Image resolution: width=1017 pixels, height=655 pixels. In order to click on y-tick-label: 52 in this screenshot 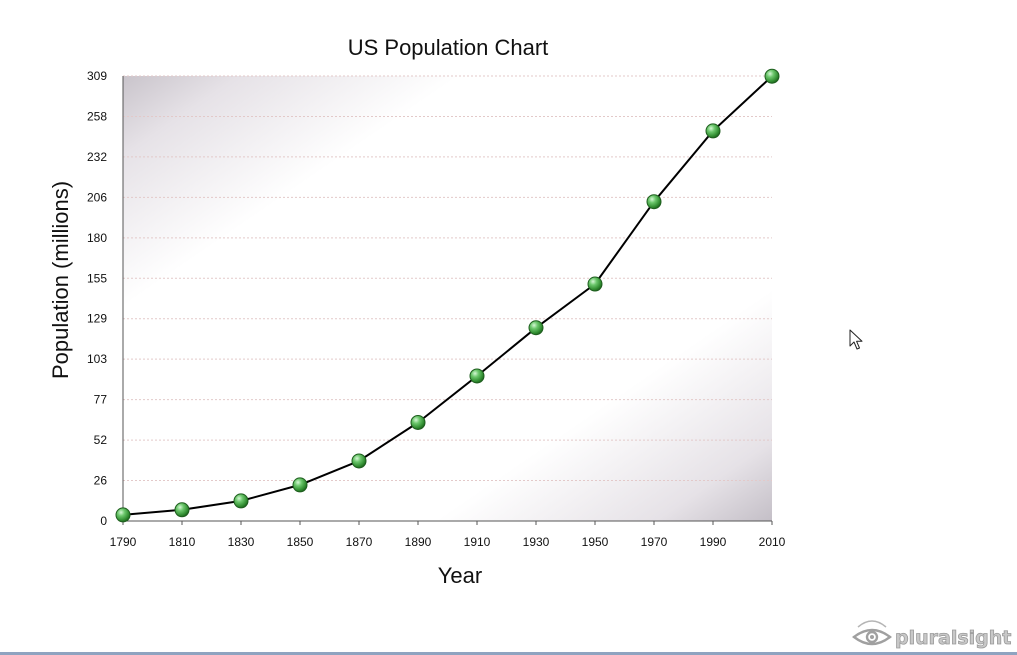, I will do `click(101, 440)`.